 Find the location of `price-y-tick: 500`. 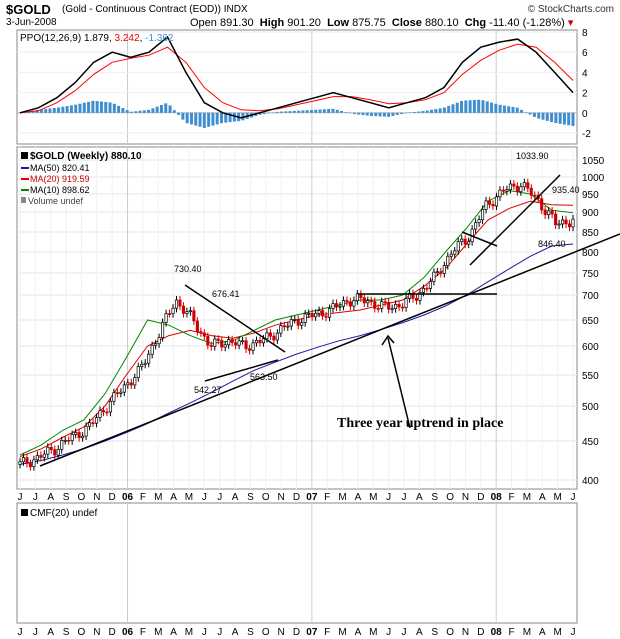

price-y-tick: 500 is located at coordinates (590, 407).